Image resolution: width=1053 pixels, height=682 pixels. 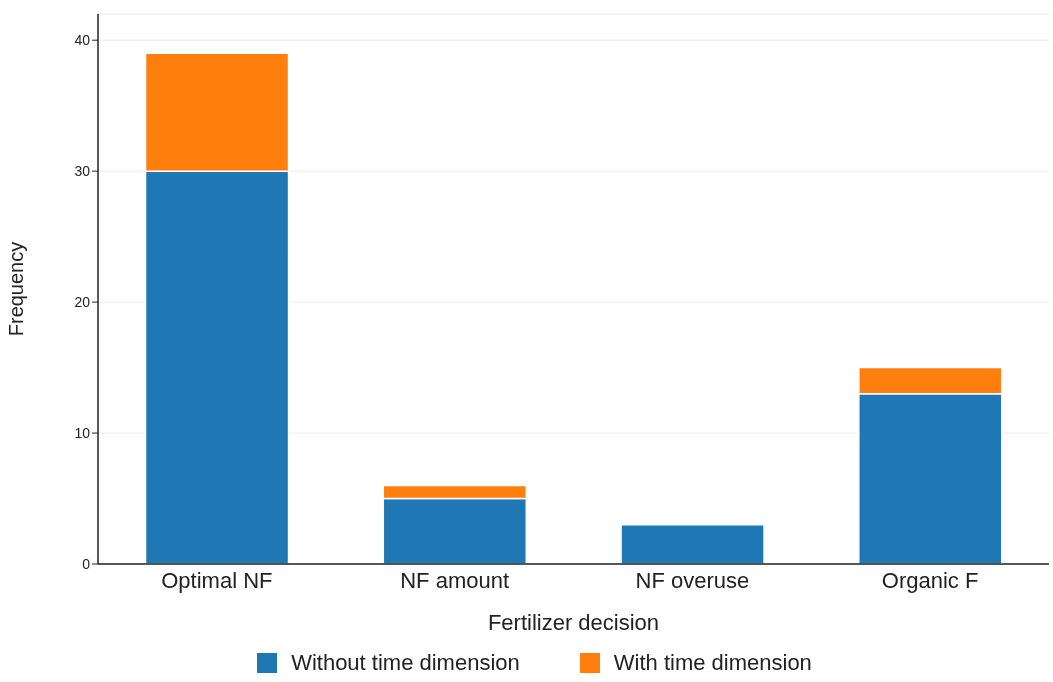 I want to click on y-tick-label: 0, so click(x=86, y=563).